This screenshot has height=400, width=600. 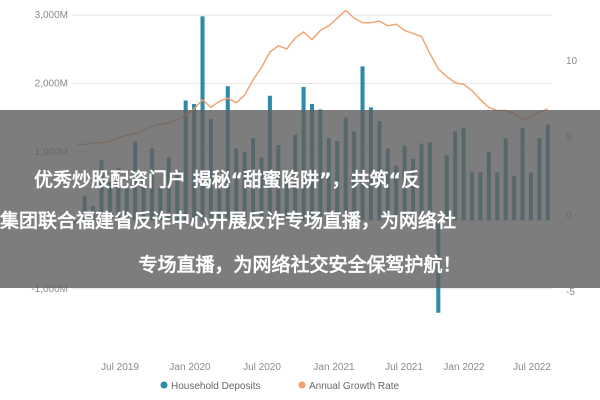 I want to click on x-tick-label: Jan 2022, so click(x=464, y=367).